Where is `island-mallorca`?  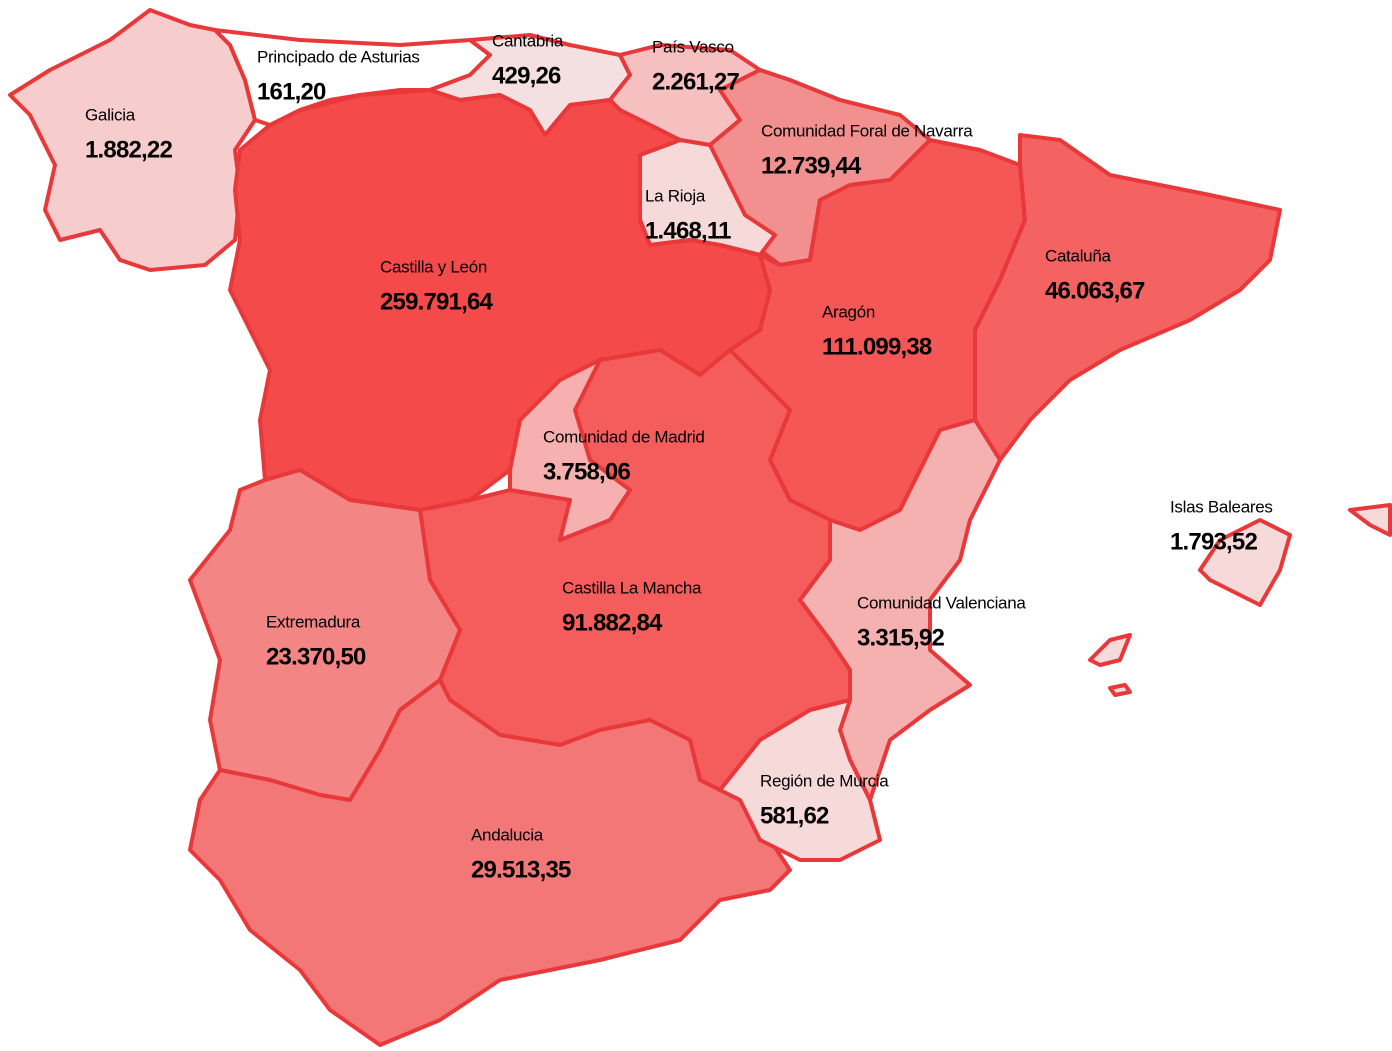
island-mallorca is located at coordinates (1245, 562).